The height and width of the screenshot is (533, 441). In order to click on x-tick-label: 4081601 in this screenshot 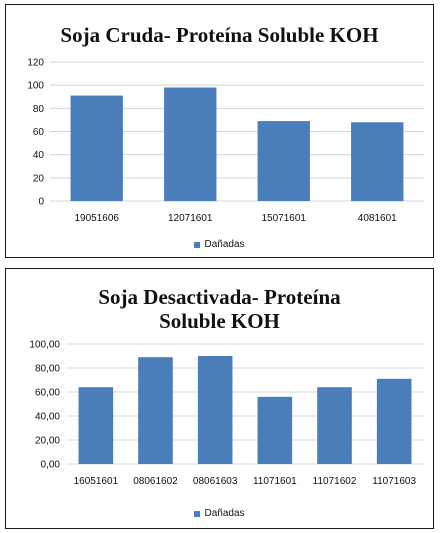, I will do `click(377, 218)`.